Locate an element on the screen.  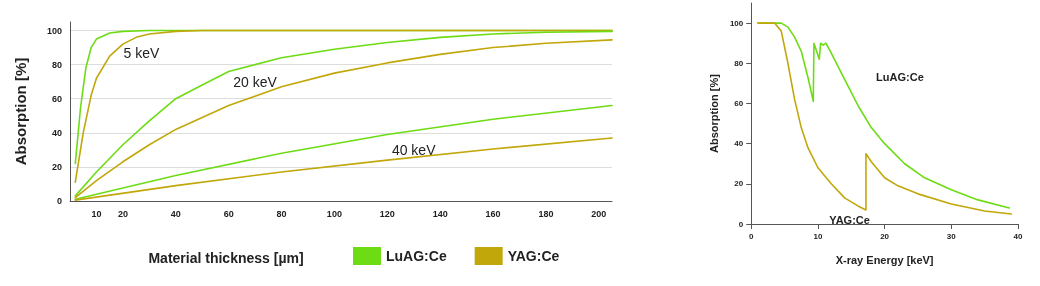
series-label: YAG:Ce is located at coordinates (849, 219).